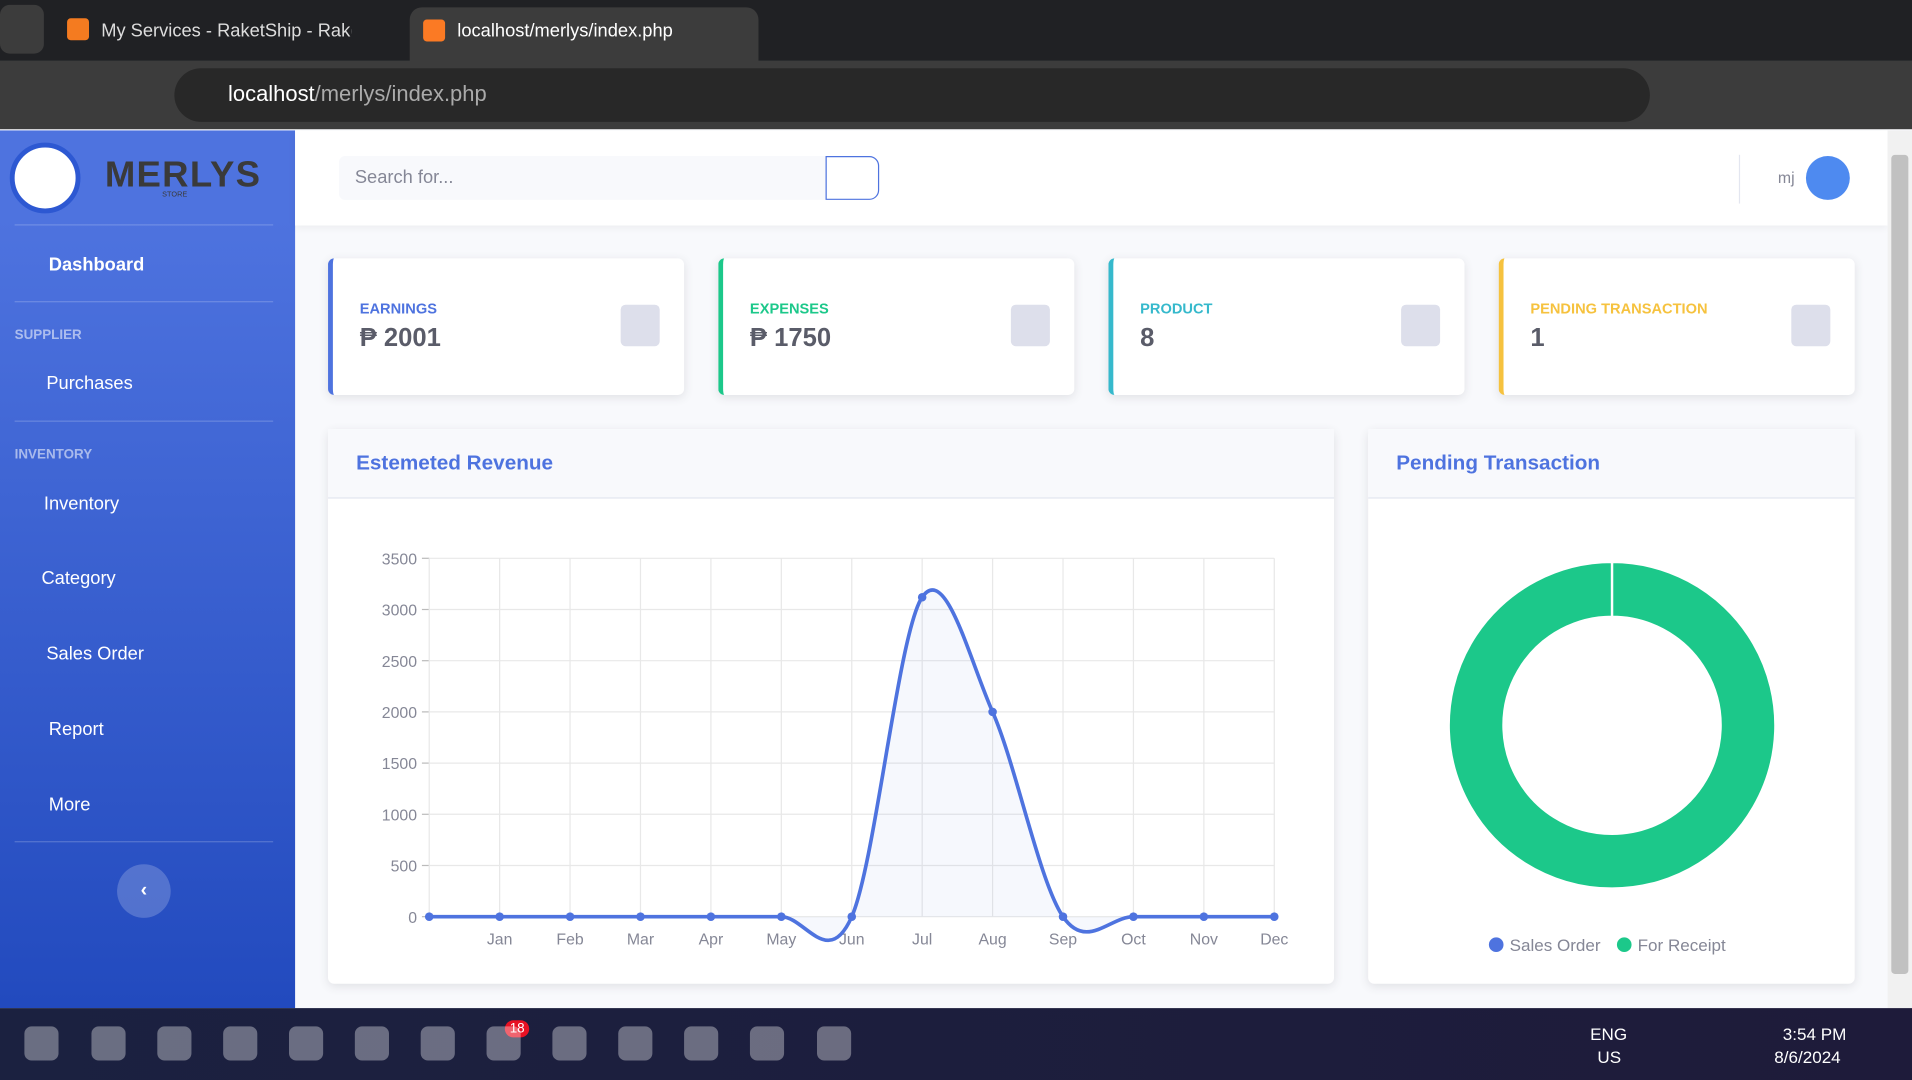 The image size is (1912, 1080). Describe the element at coordinates (1609, 1033) in the screenshot. I see `language: ENG` at that location.